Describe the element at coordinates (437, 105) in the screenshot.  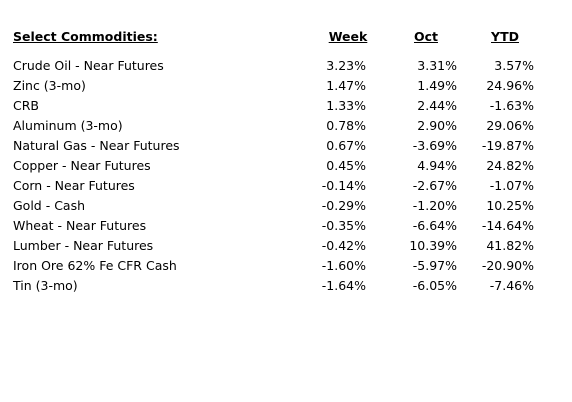
I see `oct-change: 2.44%` at that location.